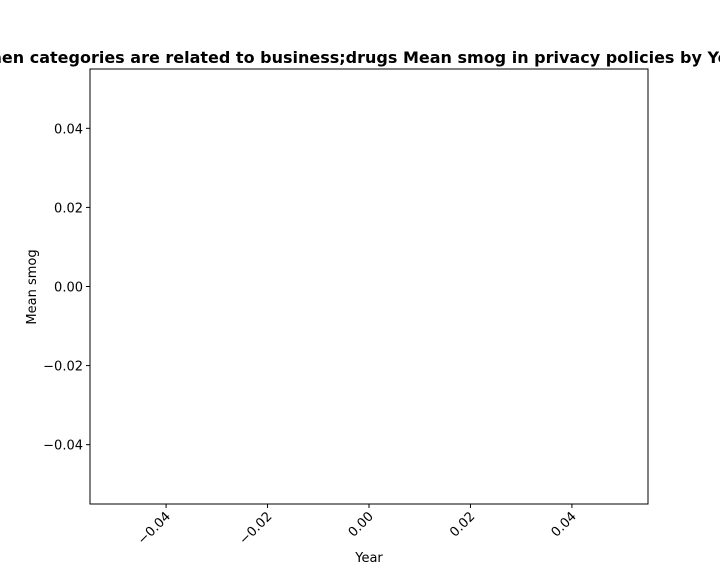  Describe the element at coordinates (63, 367) in the screenshot. I see `y-tick-label: −0.02` at that location.